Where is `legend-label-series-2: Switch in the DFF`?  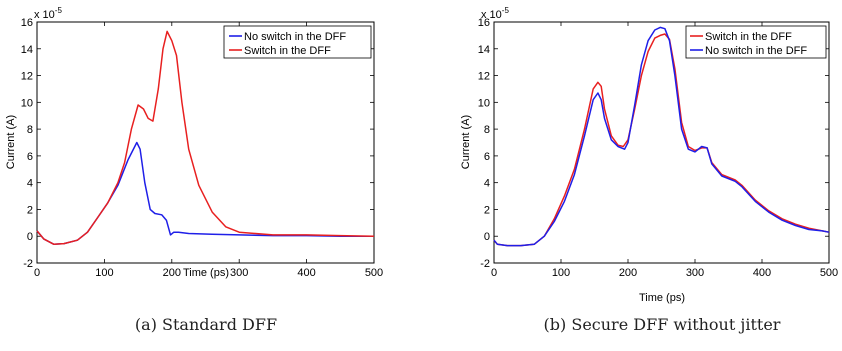
legend-label-series-2: Switch in the DFF is located at coordinates (287, 51).